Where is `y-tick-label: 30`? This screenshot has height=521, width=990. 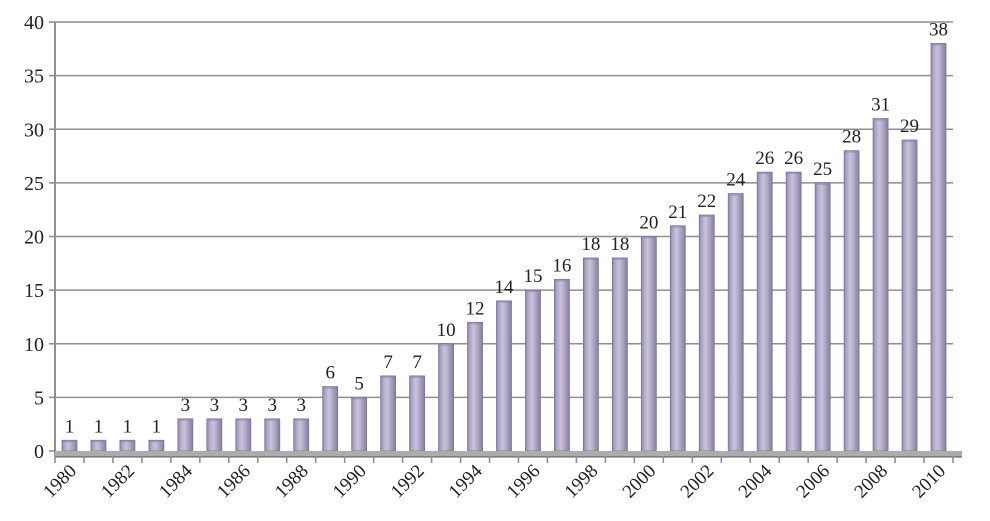 y-tick-label: 30 is located at coordinates (34, 130).